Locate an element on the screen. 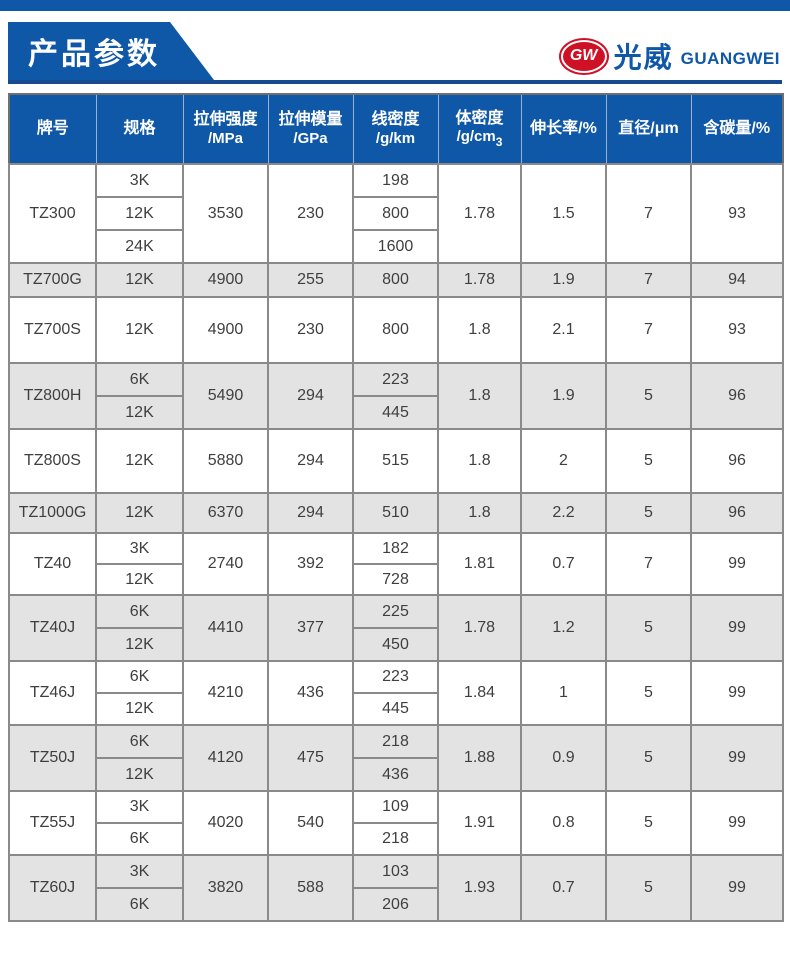 Image resolution: width=790 pixels, height=965 pixels. cell-model: TZ1000G is located at coordinates (52, 513).